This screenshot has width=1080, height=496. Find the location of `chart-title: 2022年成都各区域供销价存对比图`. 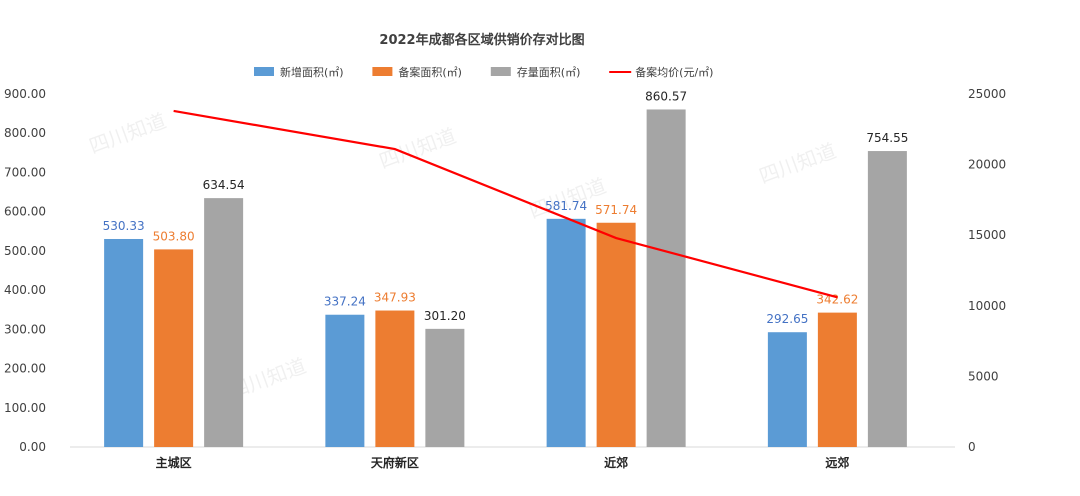

chart-title: 2022年成都各区域供销价存对比图 is located at coordinates (481, 40).